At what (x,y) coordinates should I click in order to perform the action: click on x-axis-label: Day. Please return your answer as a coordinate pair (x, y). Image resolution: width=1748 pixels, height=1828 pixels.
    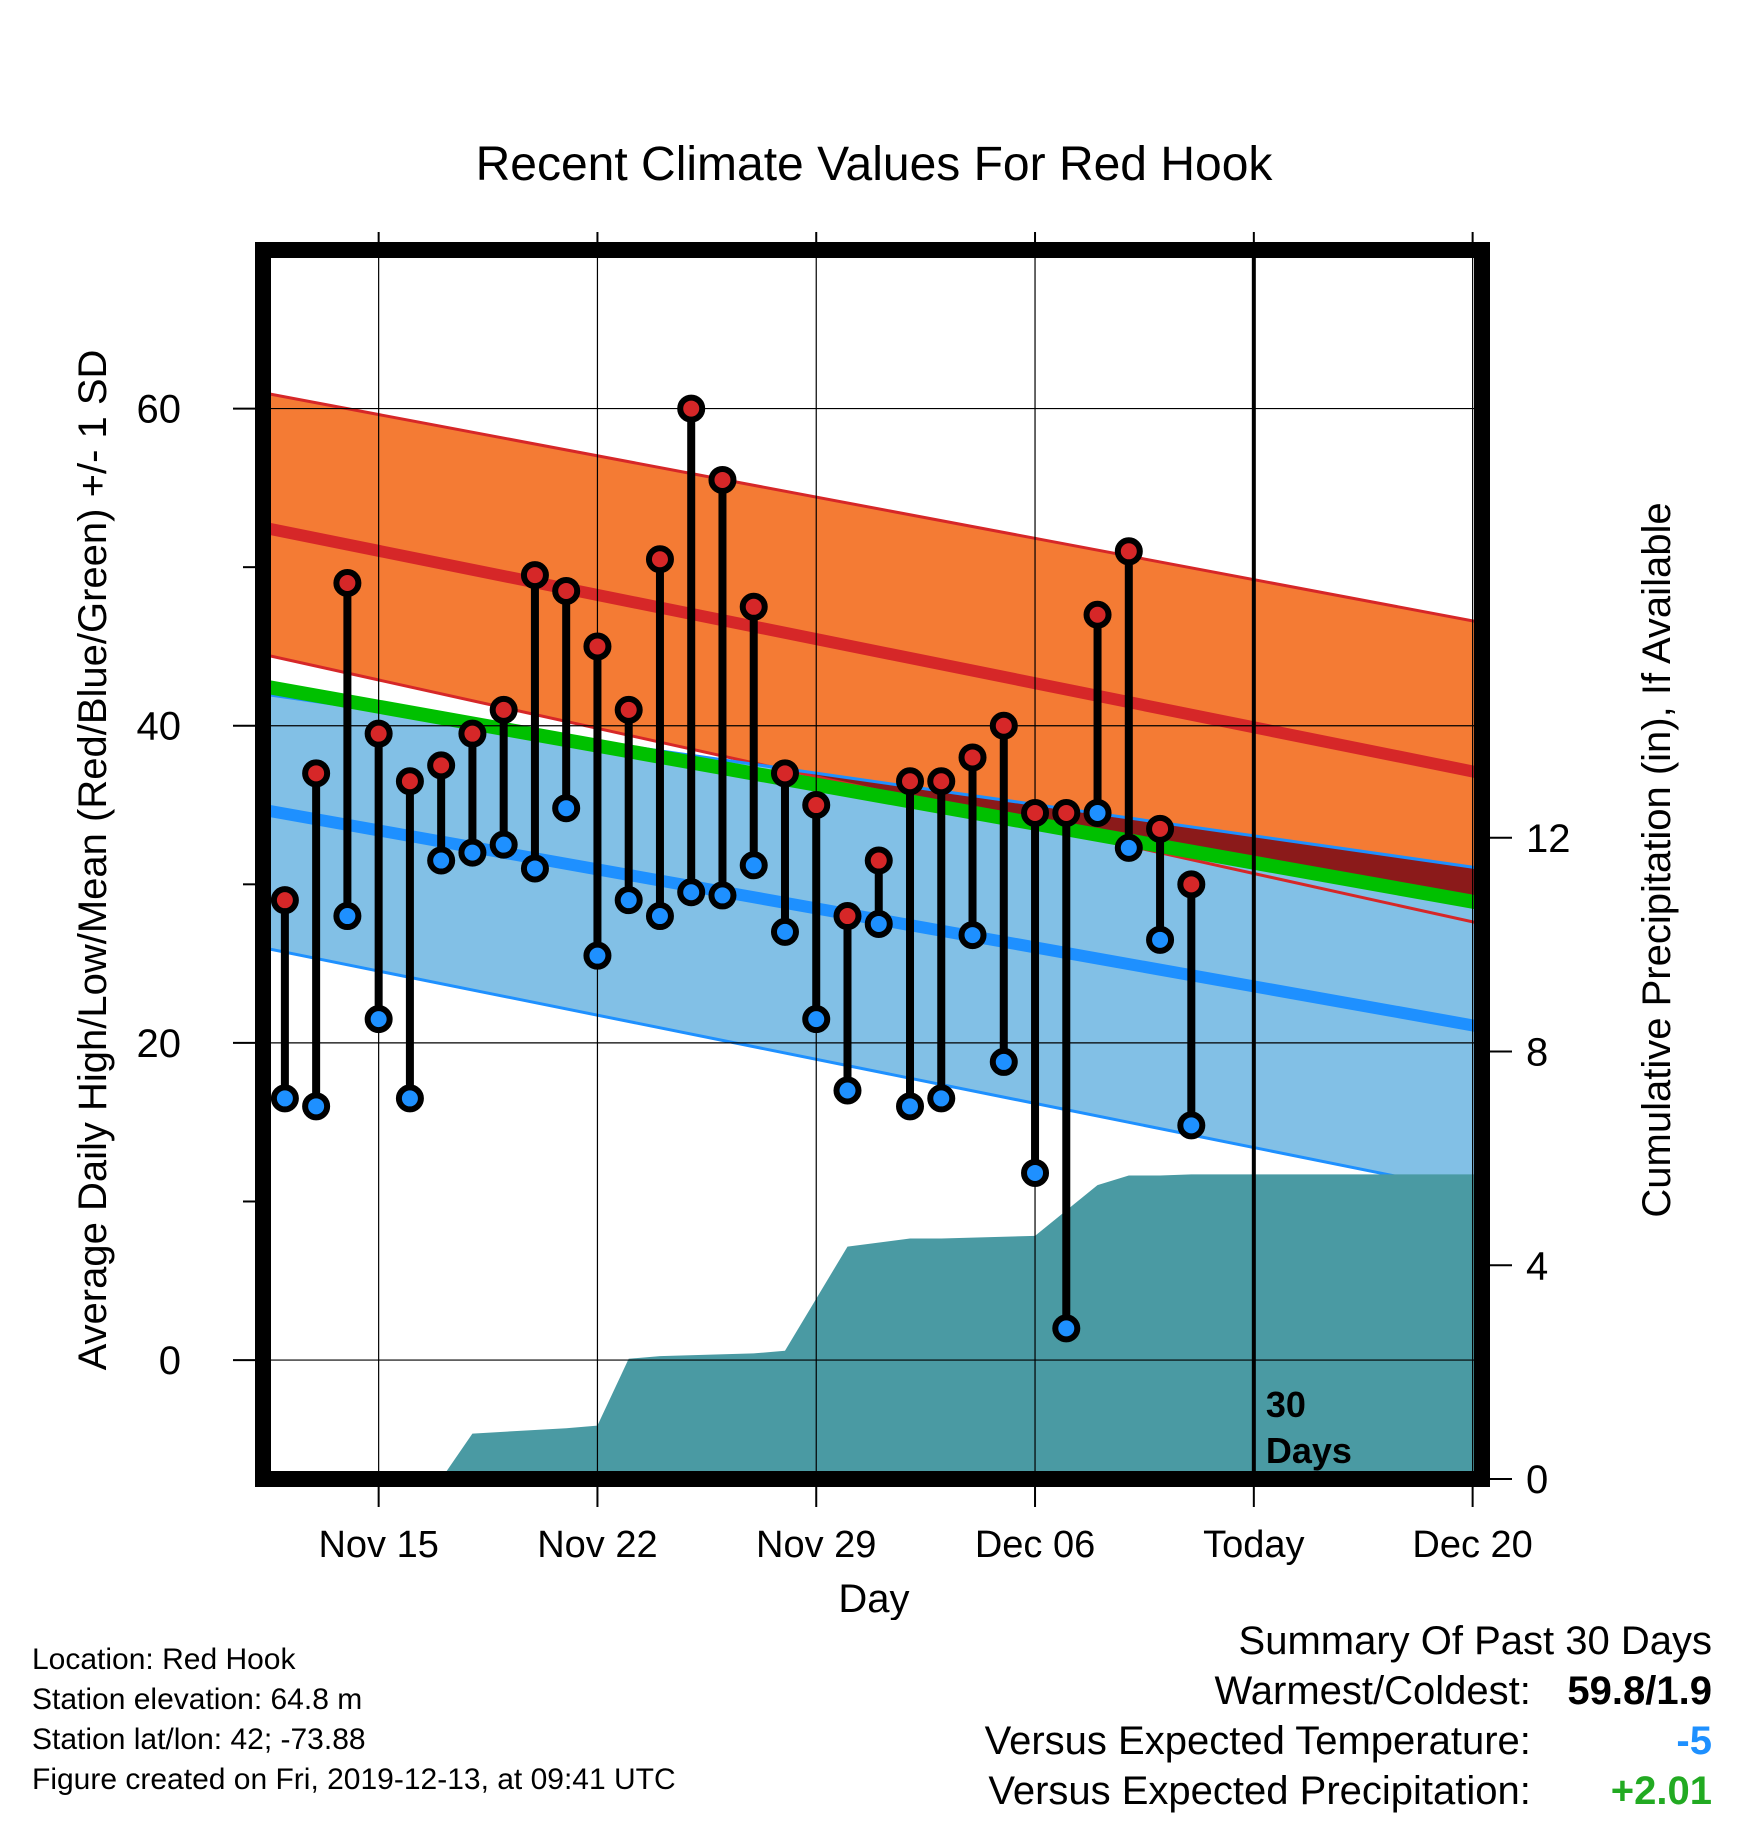
    Looking at the image, I should click on (873, 1598).